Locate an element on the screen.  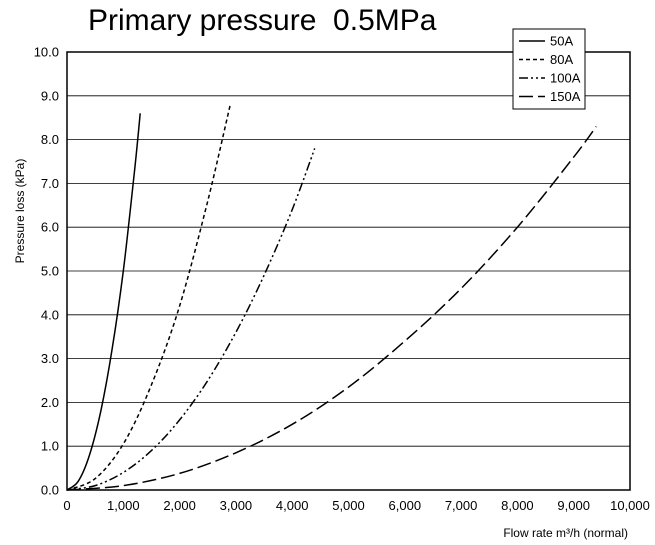
x-tick-label: 5,000 is located at coordinates (348, 505).